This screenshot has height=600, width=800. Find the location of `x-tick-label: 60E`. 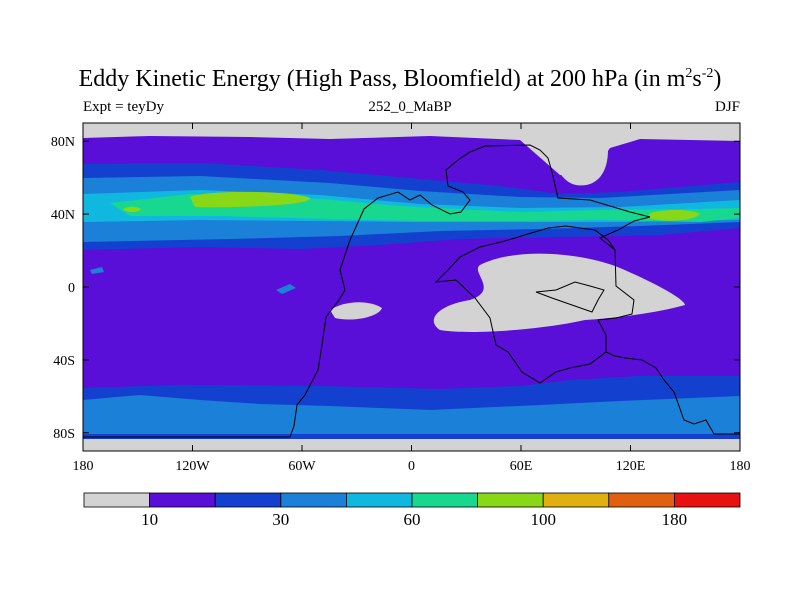

x-tick-label: 60E is located at coordinates (521, 466).